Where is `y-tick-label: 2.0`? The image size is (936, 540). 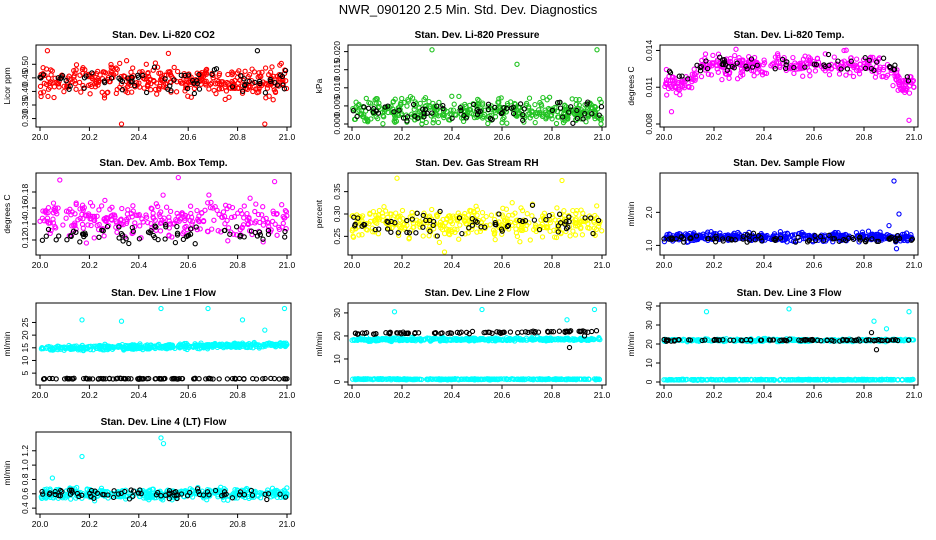
y-tick-label: 2.0 is located at coordinates (649, 212).